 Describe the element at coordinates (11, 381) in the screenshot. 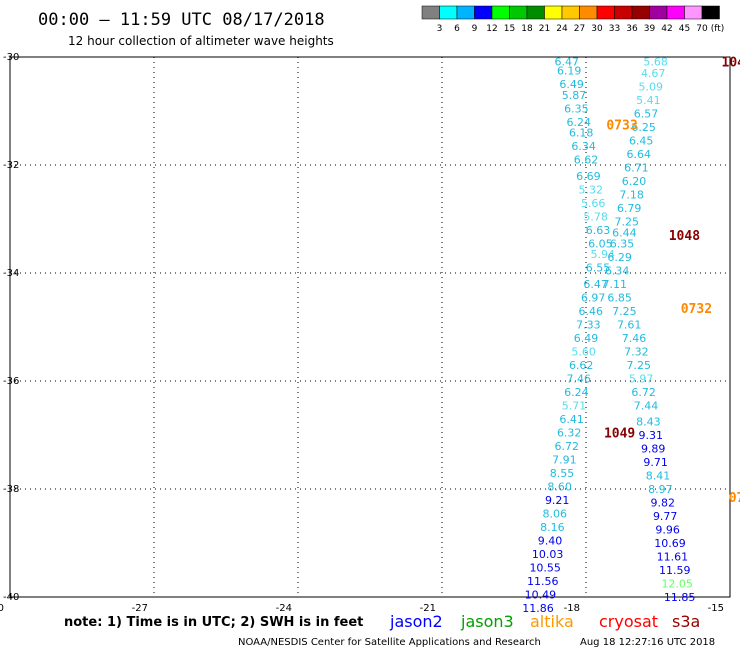

I see `y-tick-label: -36` at that location.